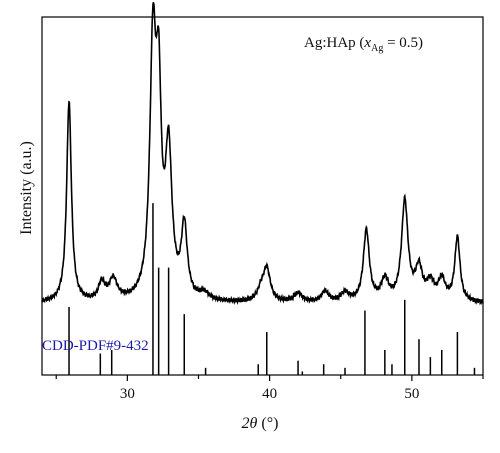  I want to click on x-tick-label: 40, so click(269, 394).